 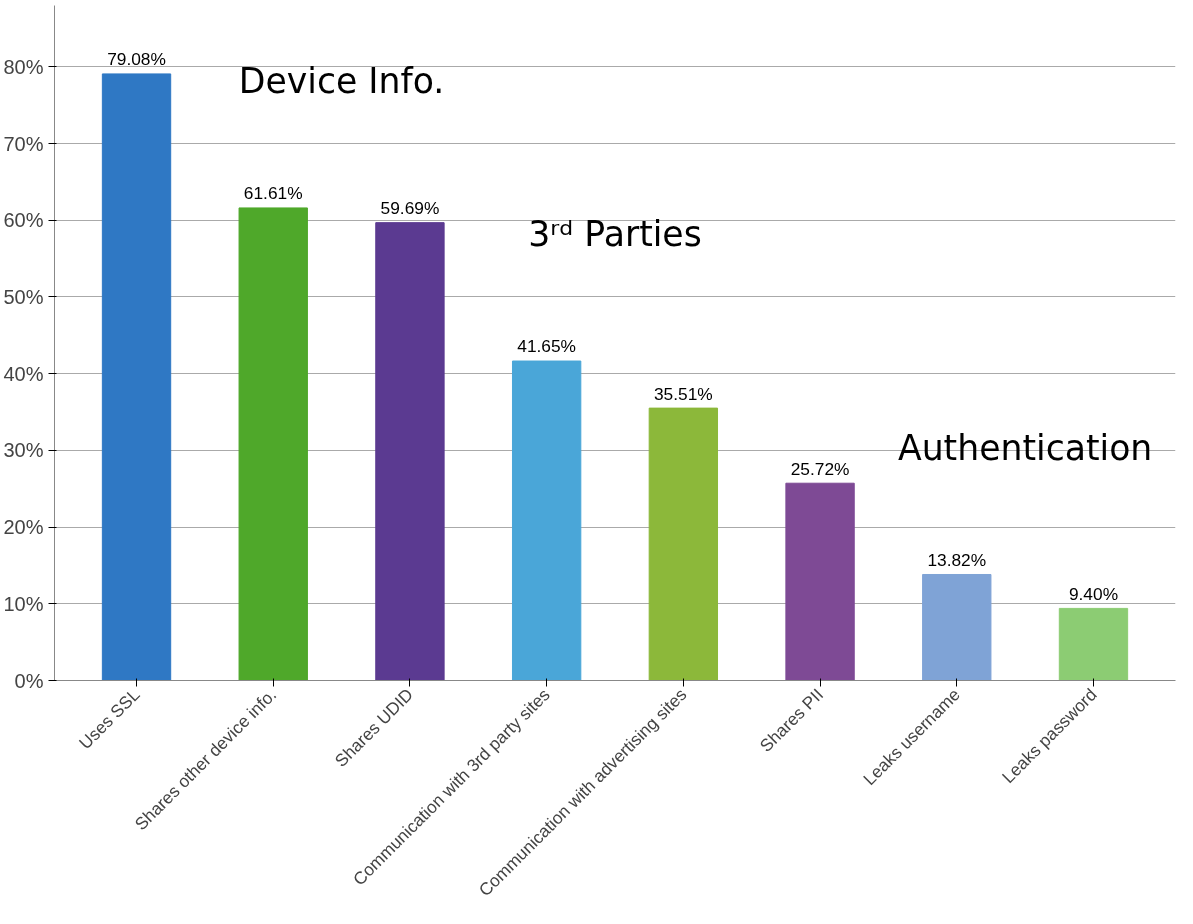 What do you see at coordinates (410, 208) in the screenshot?
I see `data-label: 59.69%` at bounding box center [410, 208].